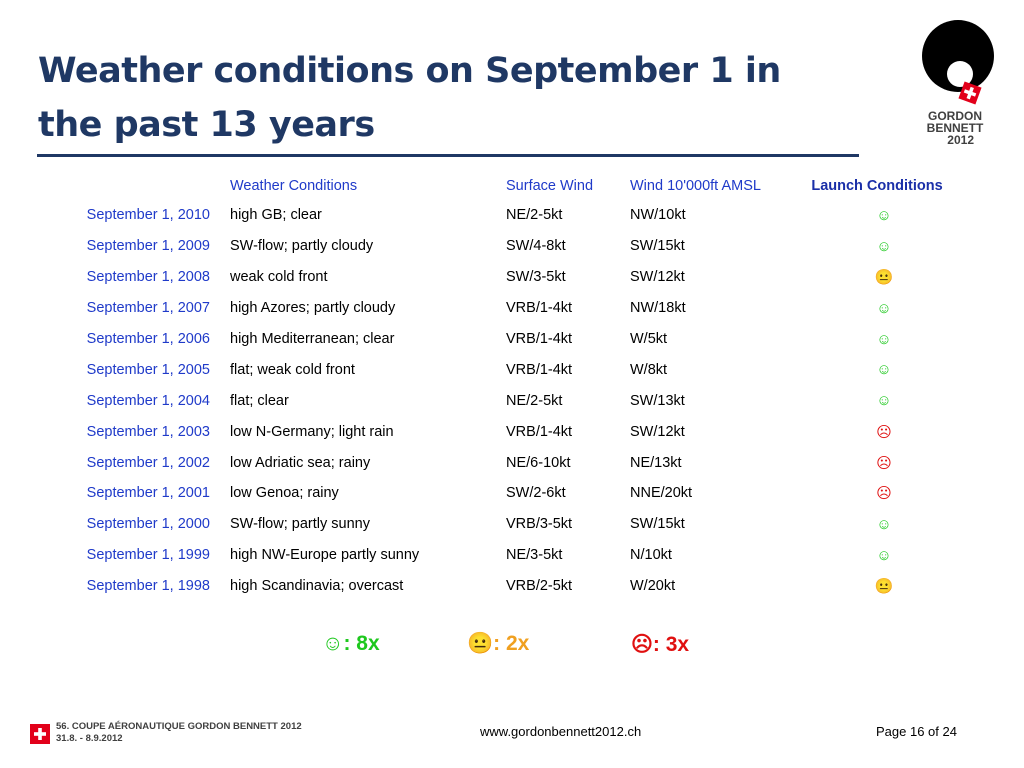 The height and width of the screenshot is (768, 1024). What do you see at coordinates (148, 493) in the screenshot?
I see `row-date: September 1, 2001` at bounding box center [148, 493].